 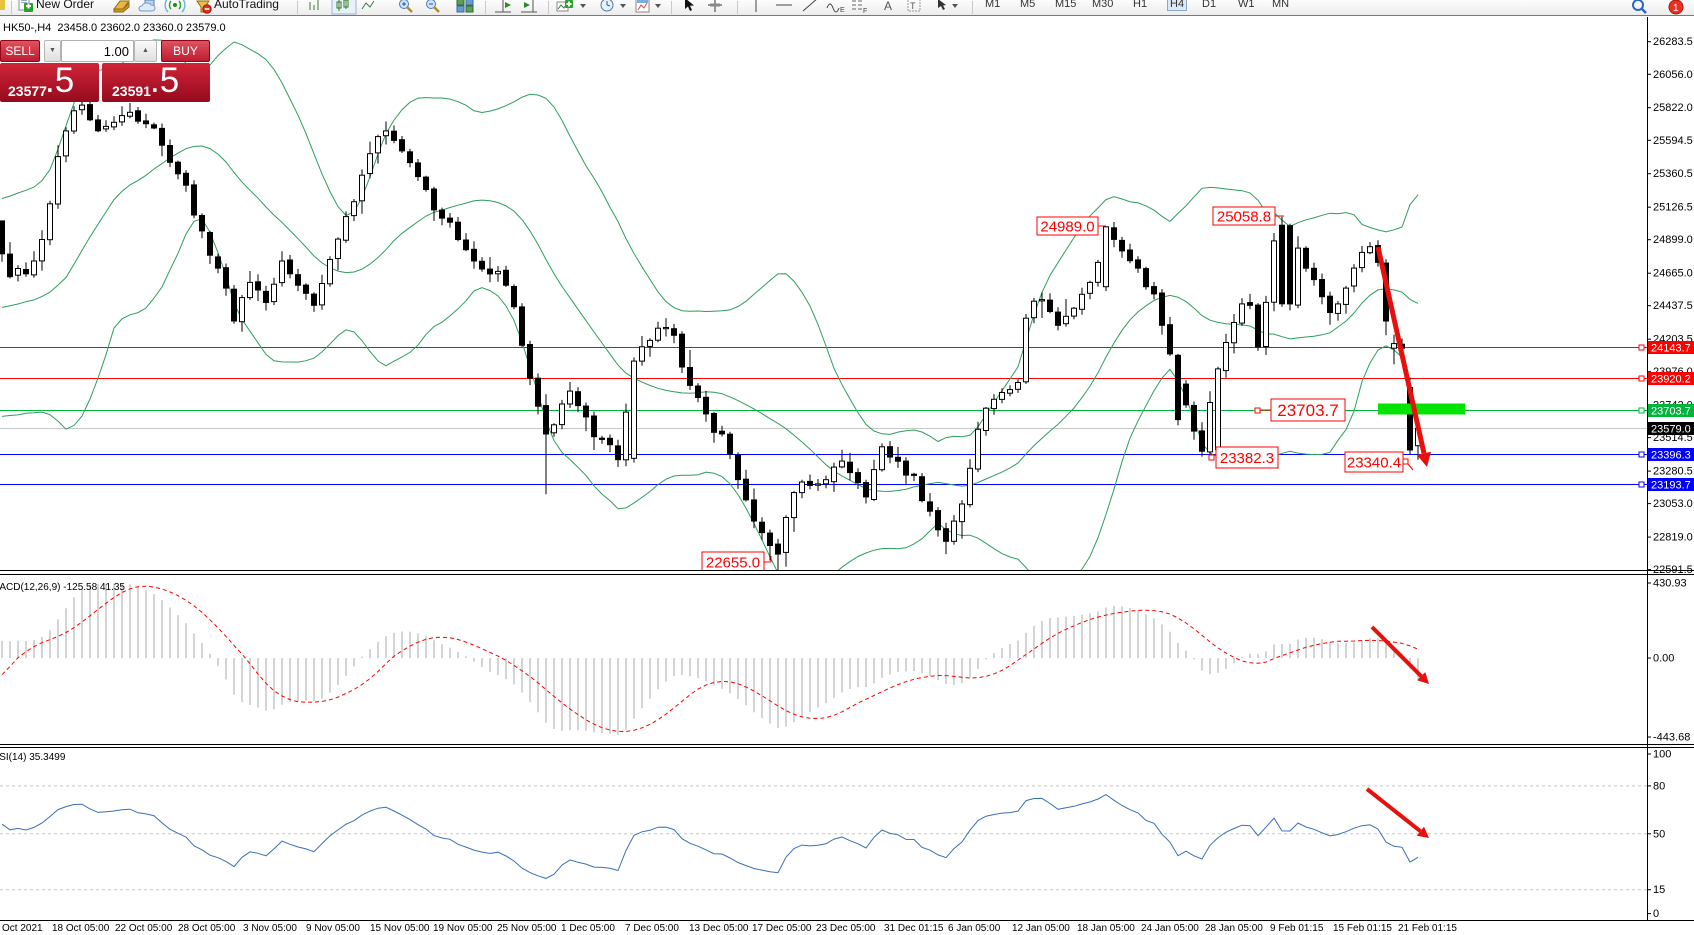 What do you see at coordinates (400, 928) in the screenshot?
I see `svg-text: 15 Nov 05:00` at bounding box center [400, 928].